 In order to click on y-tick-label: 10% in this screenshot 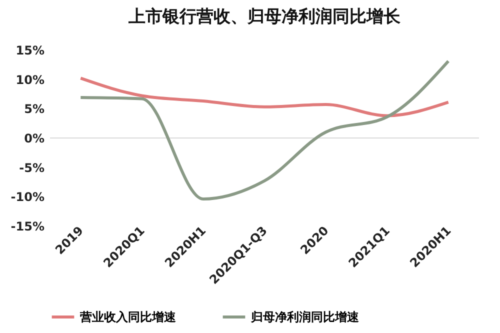, I will do `click(30, 79)`.